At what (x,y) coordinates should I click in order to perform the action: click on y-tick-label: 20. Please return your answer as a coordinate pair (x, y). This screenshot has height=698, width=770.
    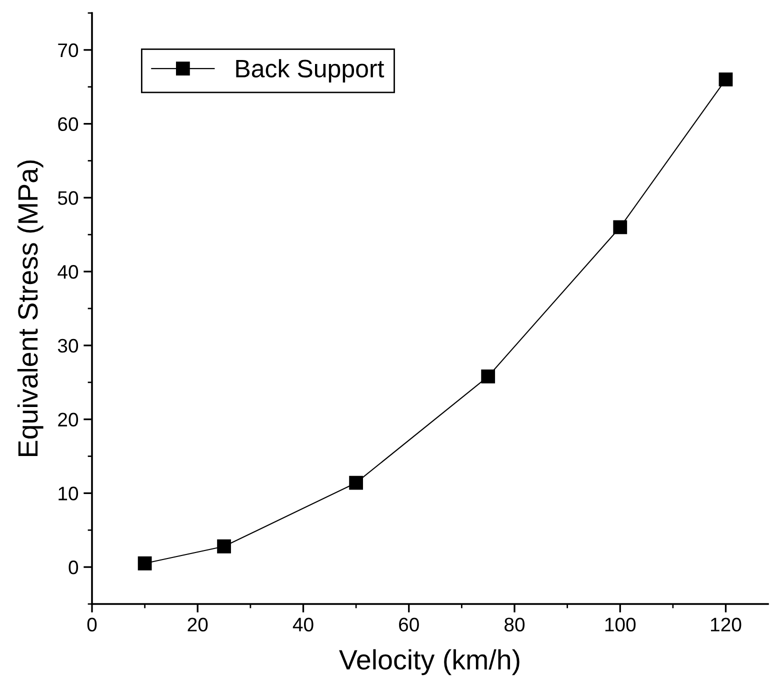
    Looking at the image, I should click on (68, 419).